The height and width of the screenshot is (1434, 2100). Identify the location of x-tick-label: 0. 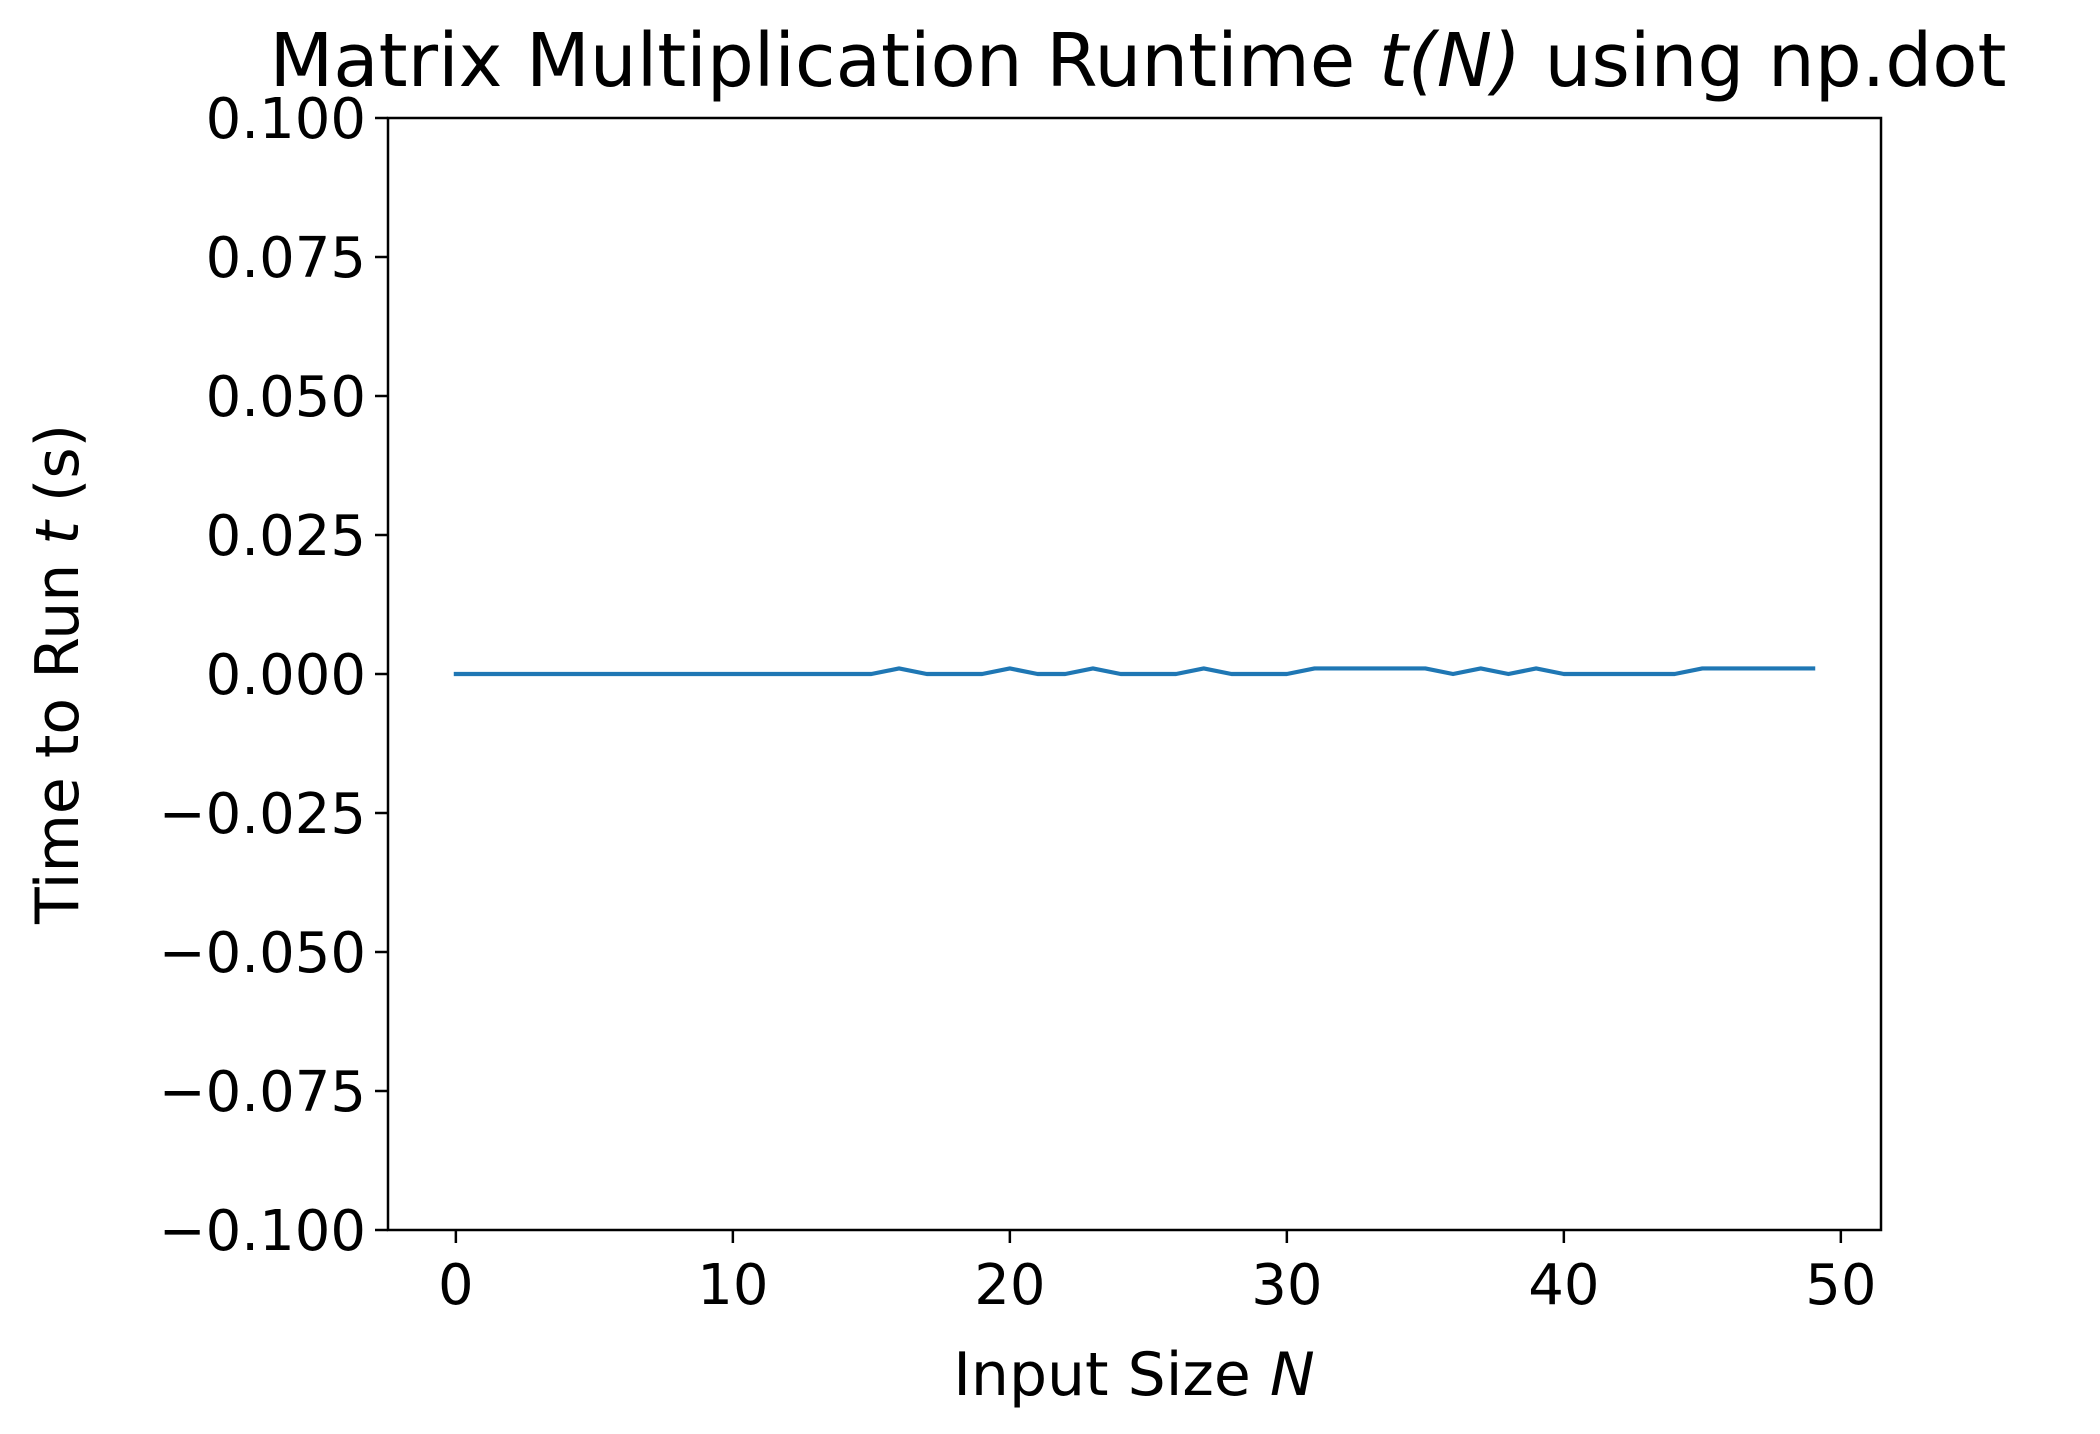
(456, 1285).